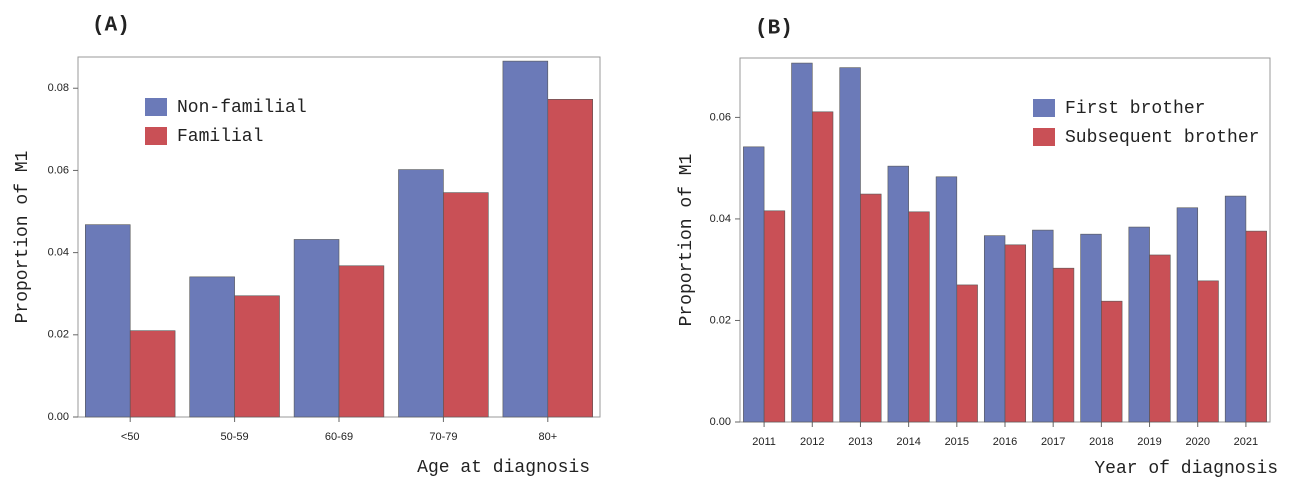  I want to click on x-tick-label: 2011, so click(764, 442).